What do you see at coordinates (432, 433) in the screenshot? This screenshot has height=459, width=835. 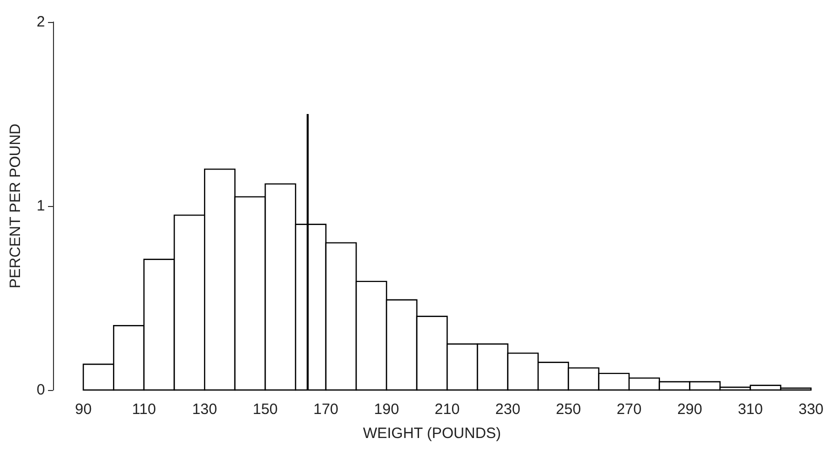 I see `x-axis-title: WEIGHT (POUNDS)` at bounding box center [432, 433].